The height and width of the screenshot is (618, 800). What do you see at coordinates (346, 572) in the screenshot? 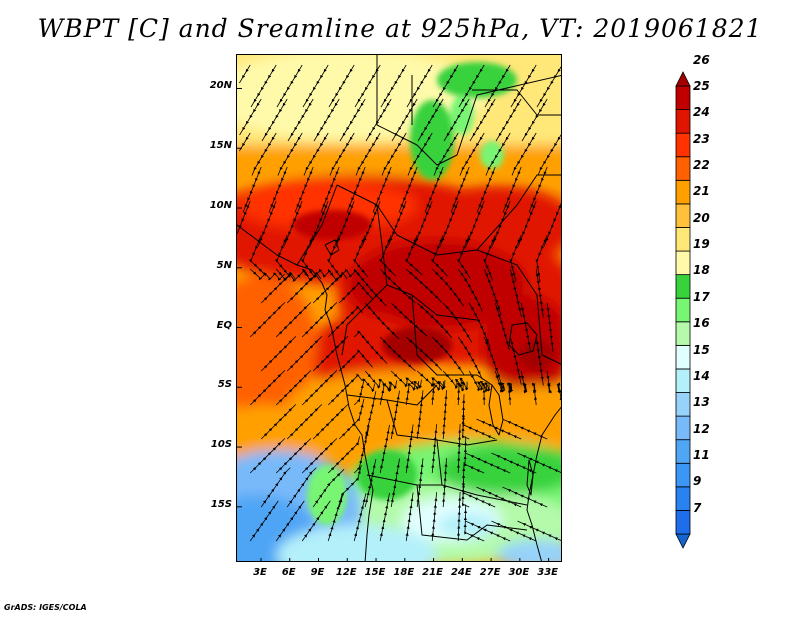
I see `lon-label: 12E` at bounding box center [346, 572].